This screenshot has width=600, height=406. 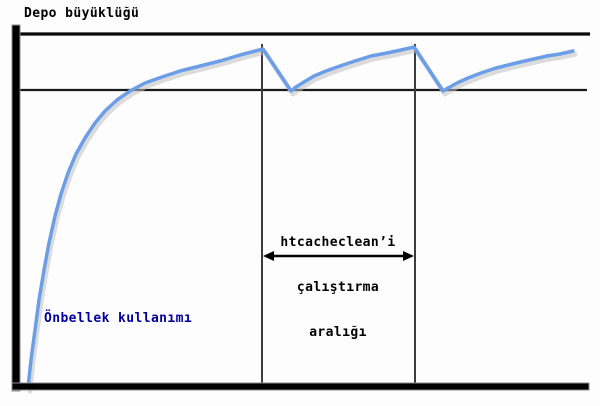 I want to click on cleanup-interval-label-line2: çalıştırma, so click(x=338, y=287).